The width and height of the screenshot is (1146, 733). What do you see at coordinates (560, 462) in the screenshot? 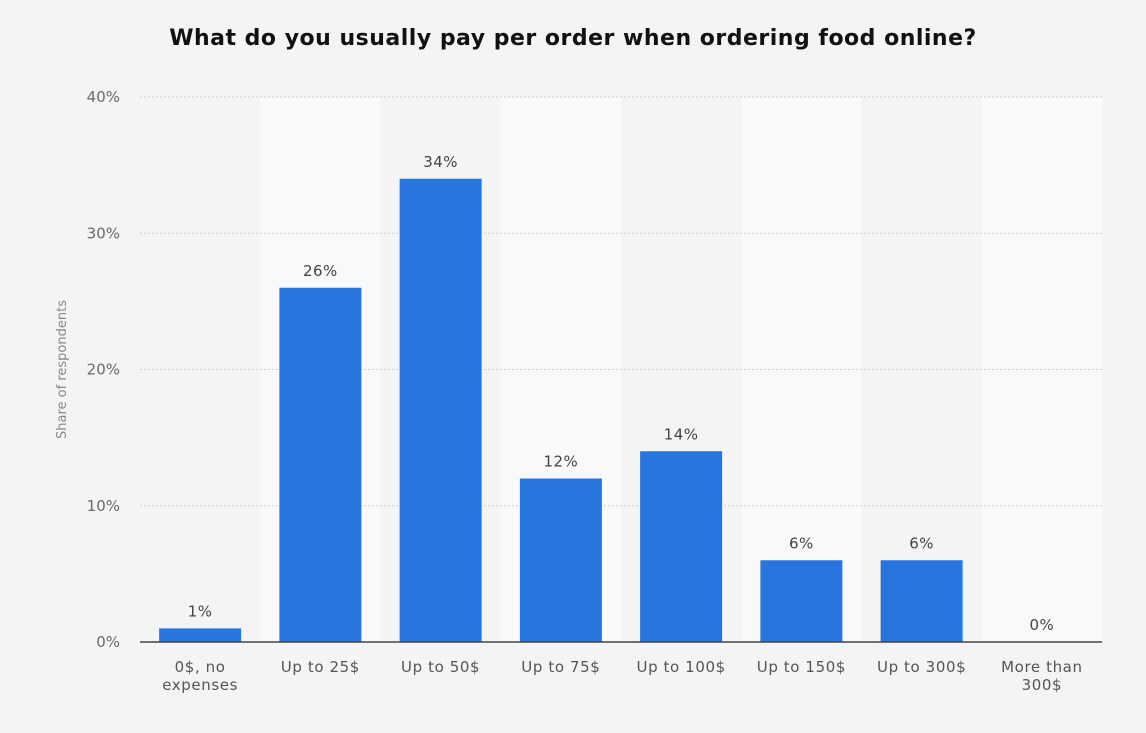
I see `data-label: 12%` at bounding box center [560, 462].